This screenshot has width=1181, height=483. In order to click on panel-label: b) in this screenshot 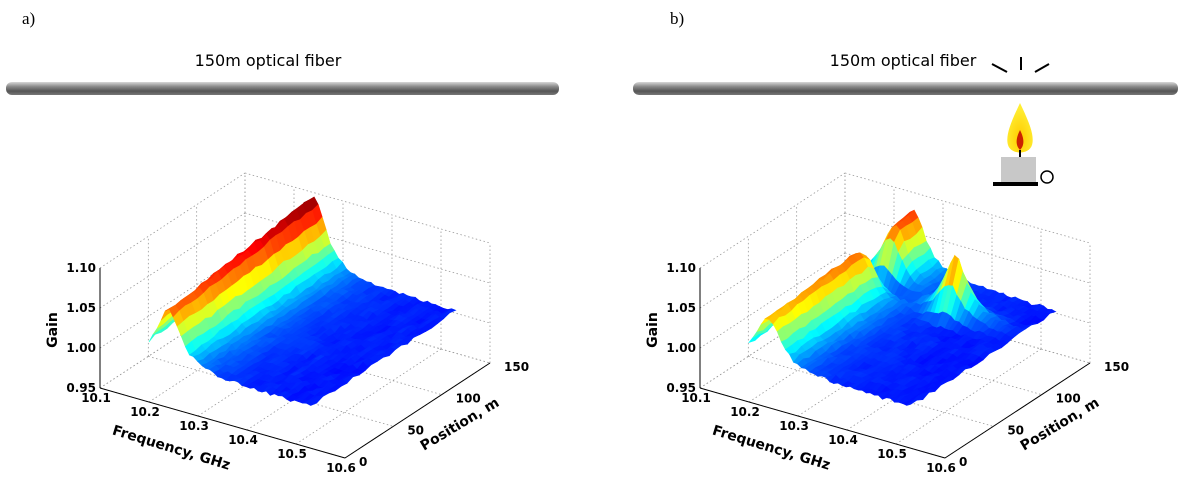, I will do `click(677, 18)`.